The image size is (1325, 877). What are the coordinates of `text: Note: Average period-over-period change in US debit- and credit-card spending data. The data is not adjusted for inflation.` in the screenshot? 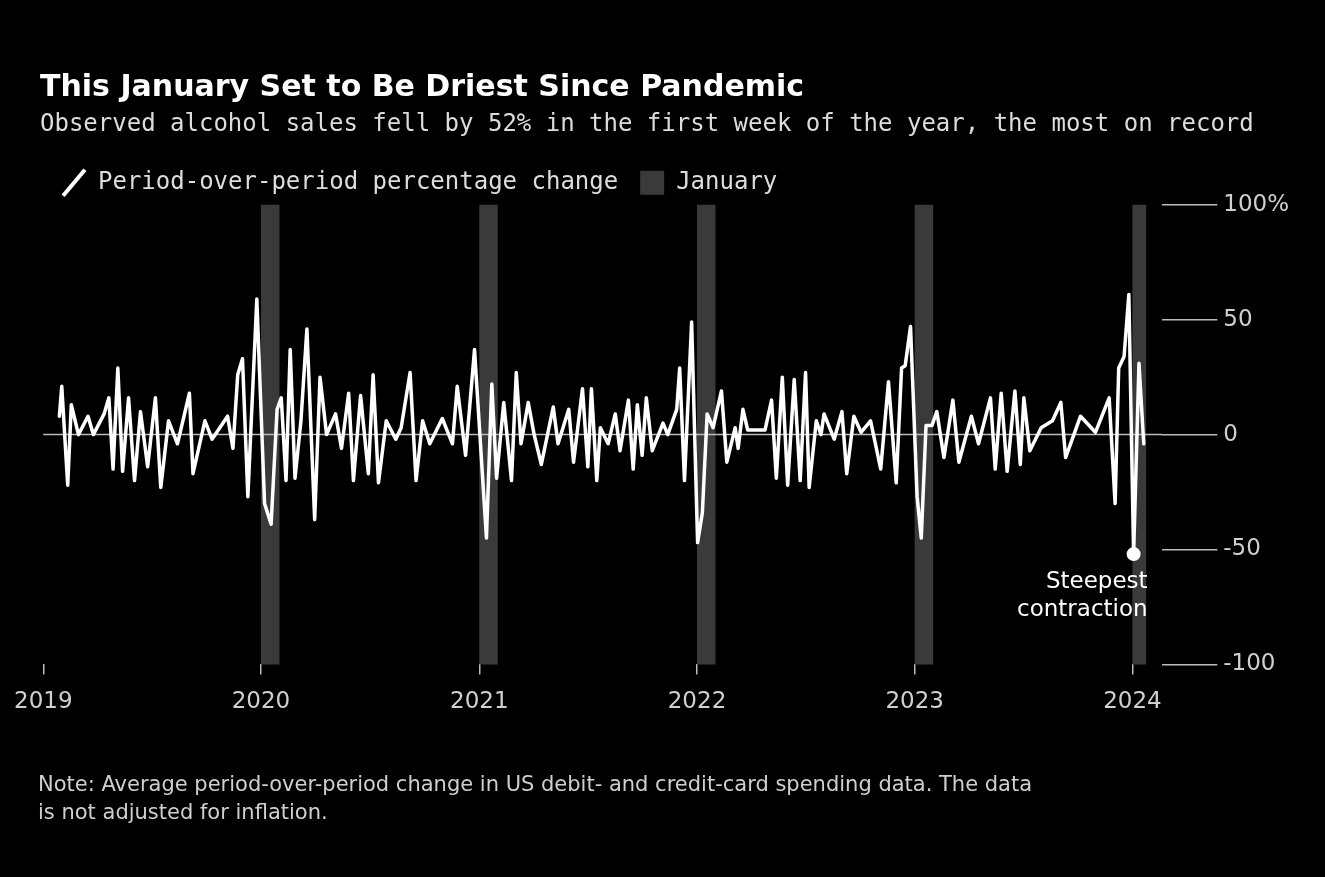 It's located at (536, 798).